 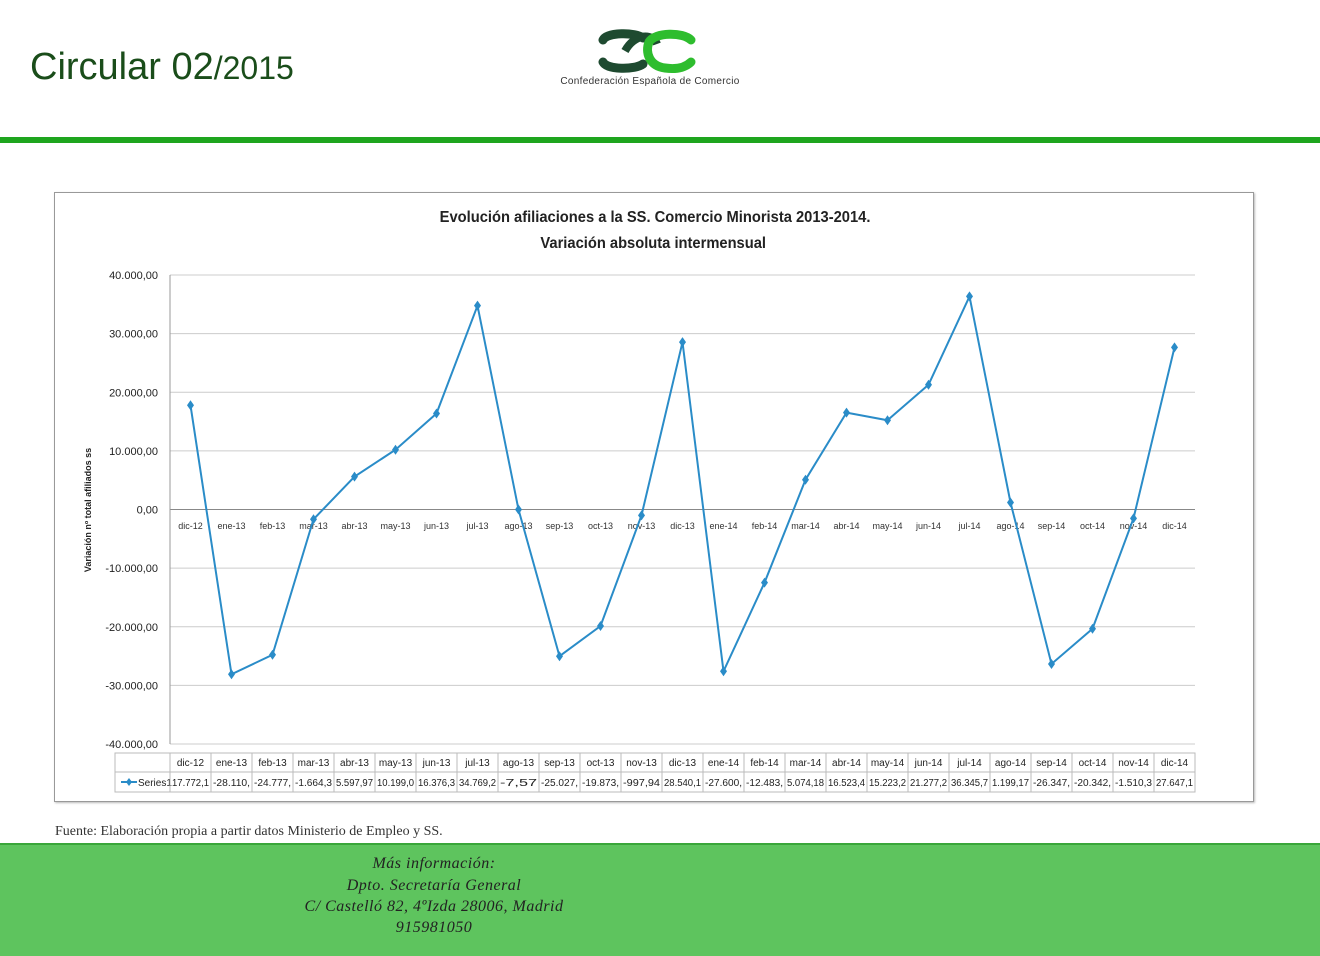 What do you see at coordinates (155, 783) in the screenshot?
I see `legend-label: Series1` at bounding box center [155, 783].